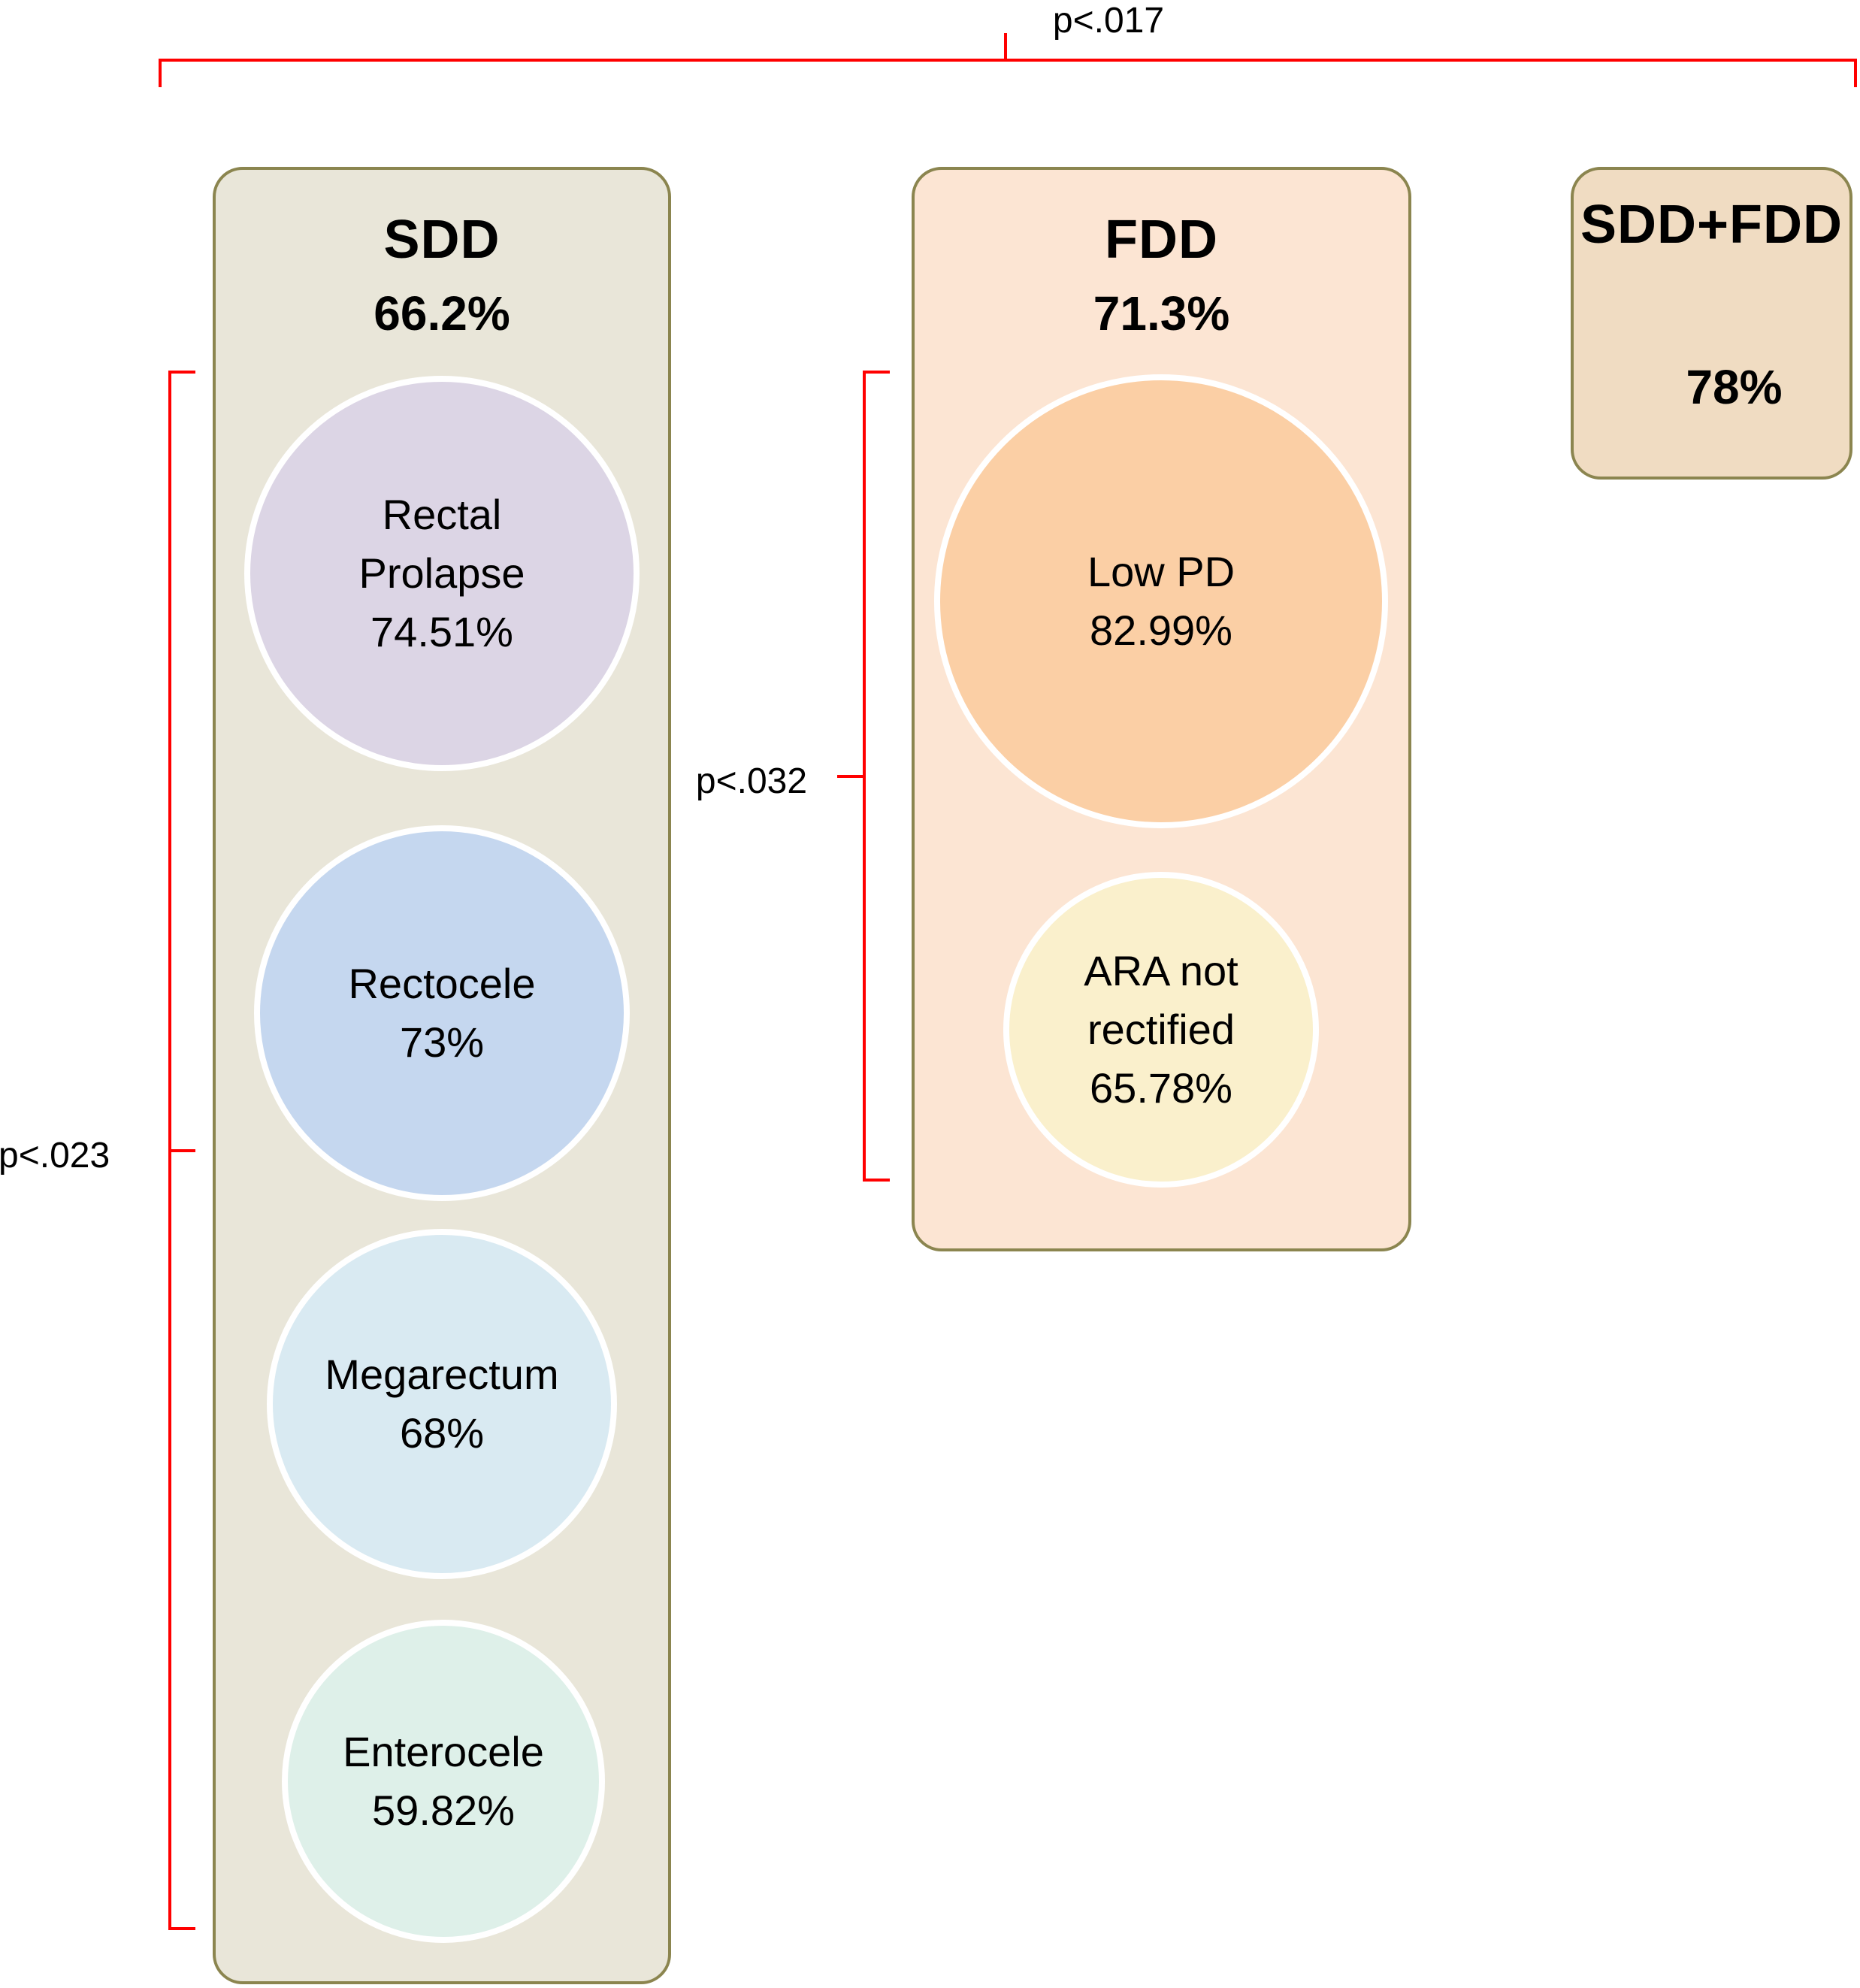 The width and height of the screenshot is (1860, 1988). I want to click on sdd-percent: 66.2%, so click(442, 313).